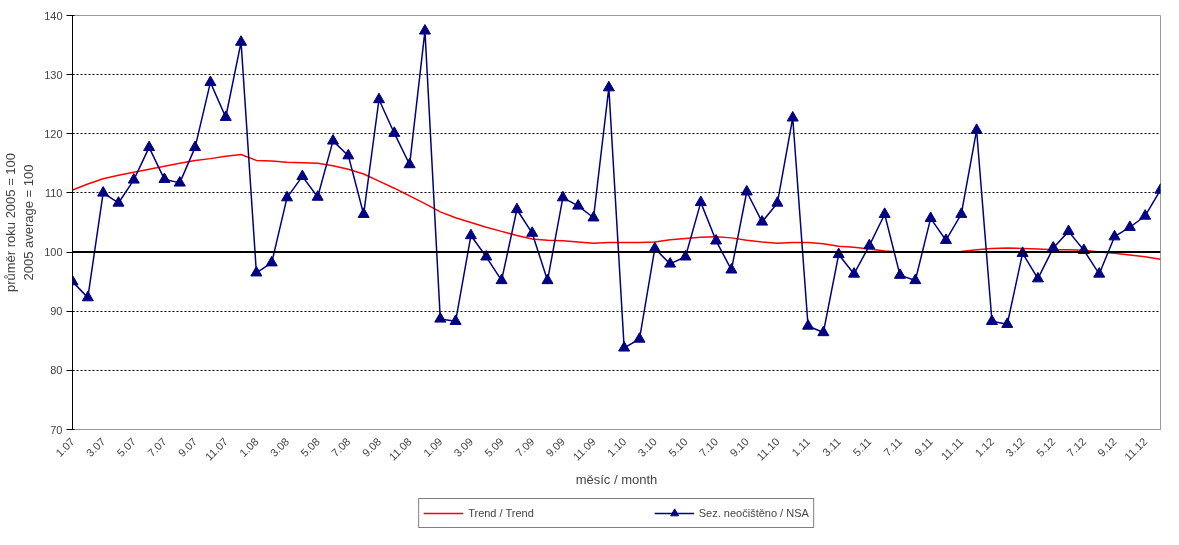 This screenshot has height=545, width=1179. Describe the element at coordinates (893, 447) in the screenshot. I see `x-tick-label: 7.11` at that location.